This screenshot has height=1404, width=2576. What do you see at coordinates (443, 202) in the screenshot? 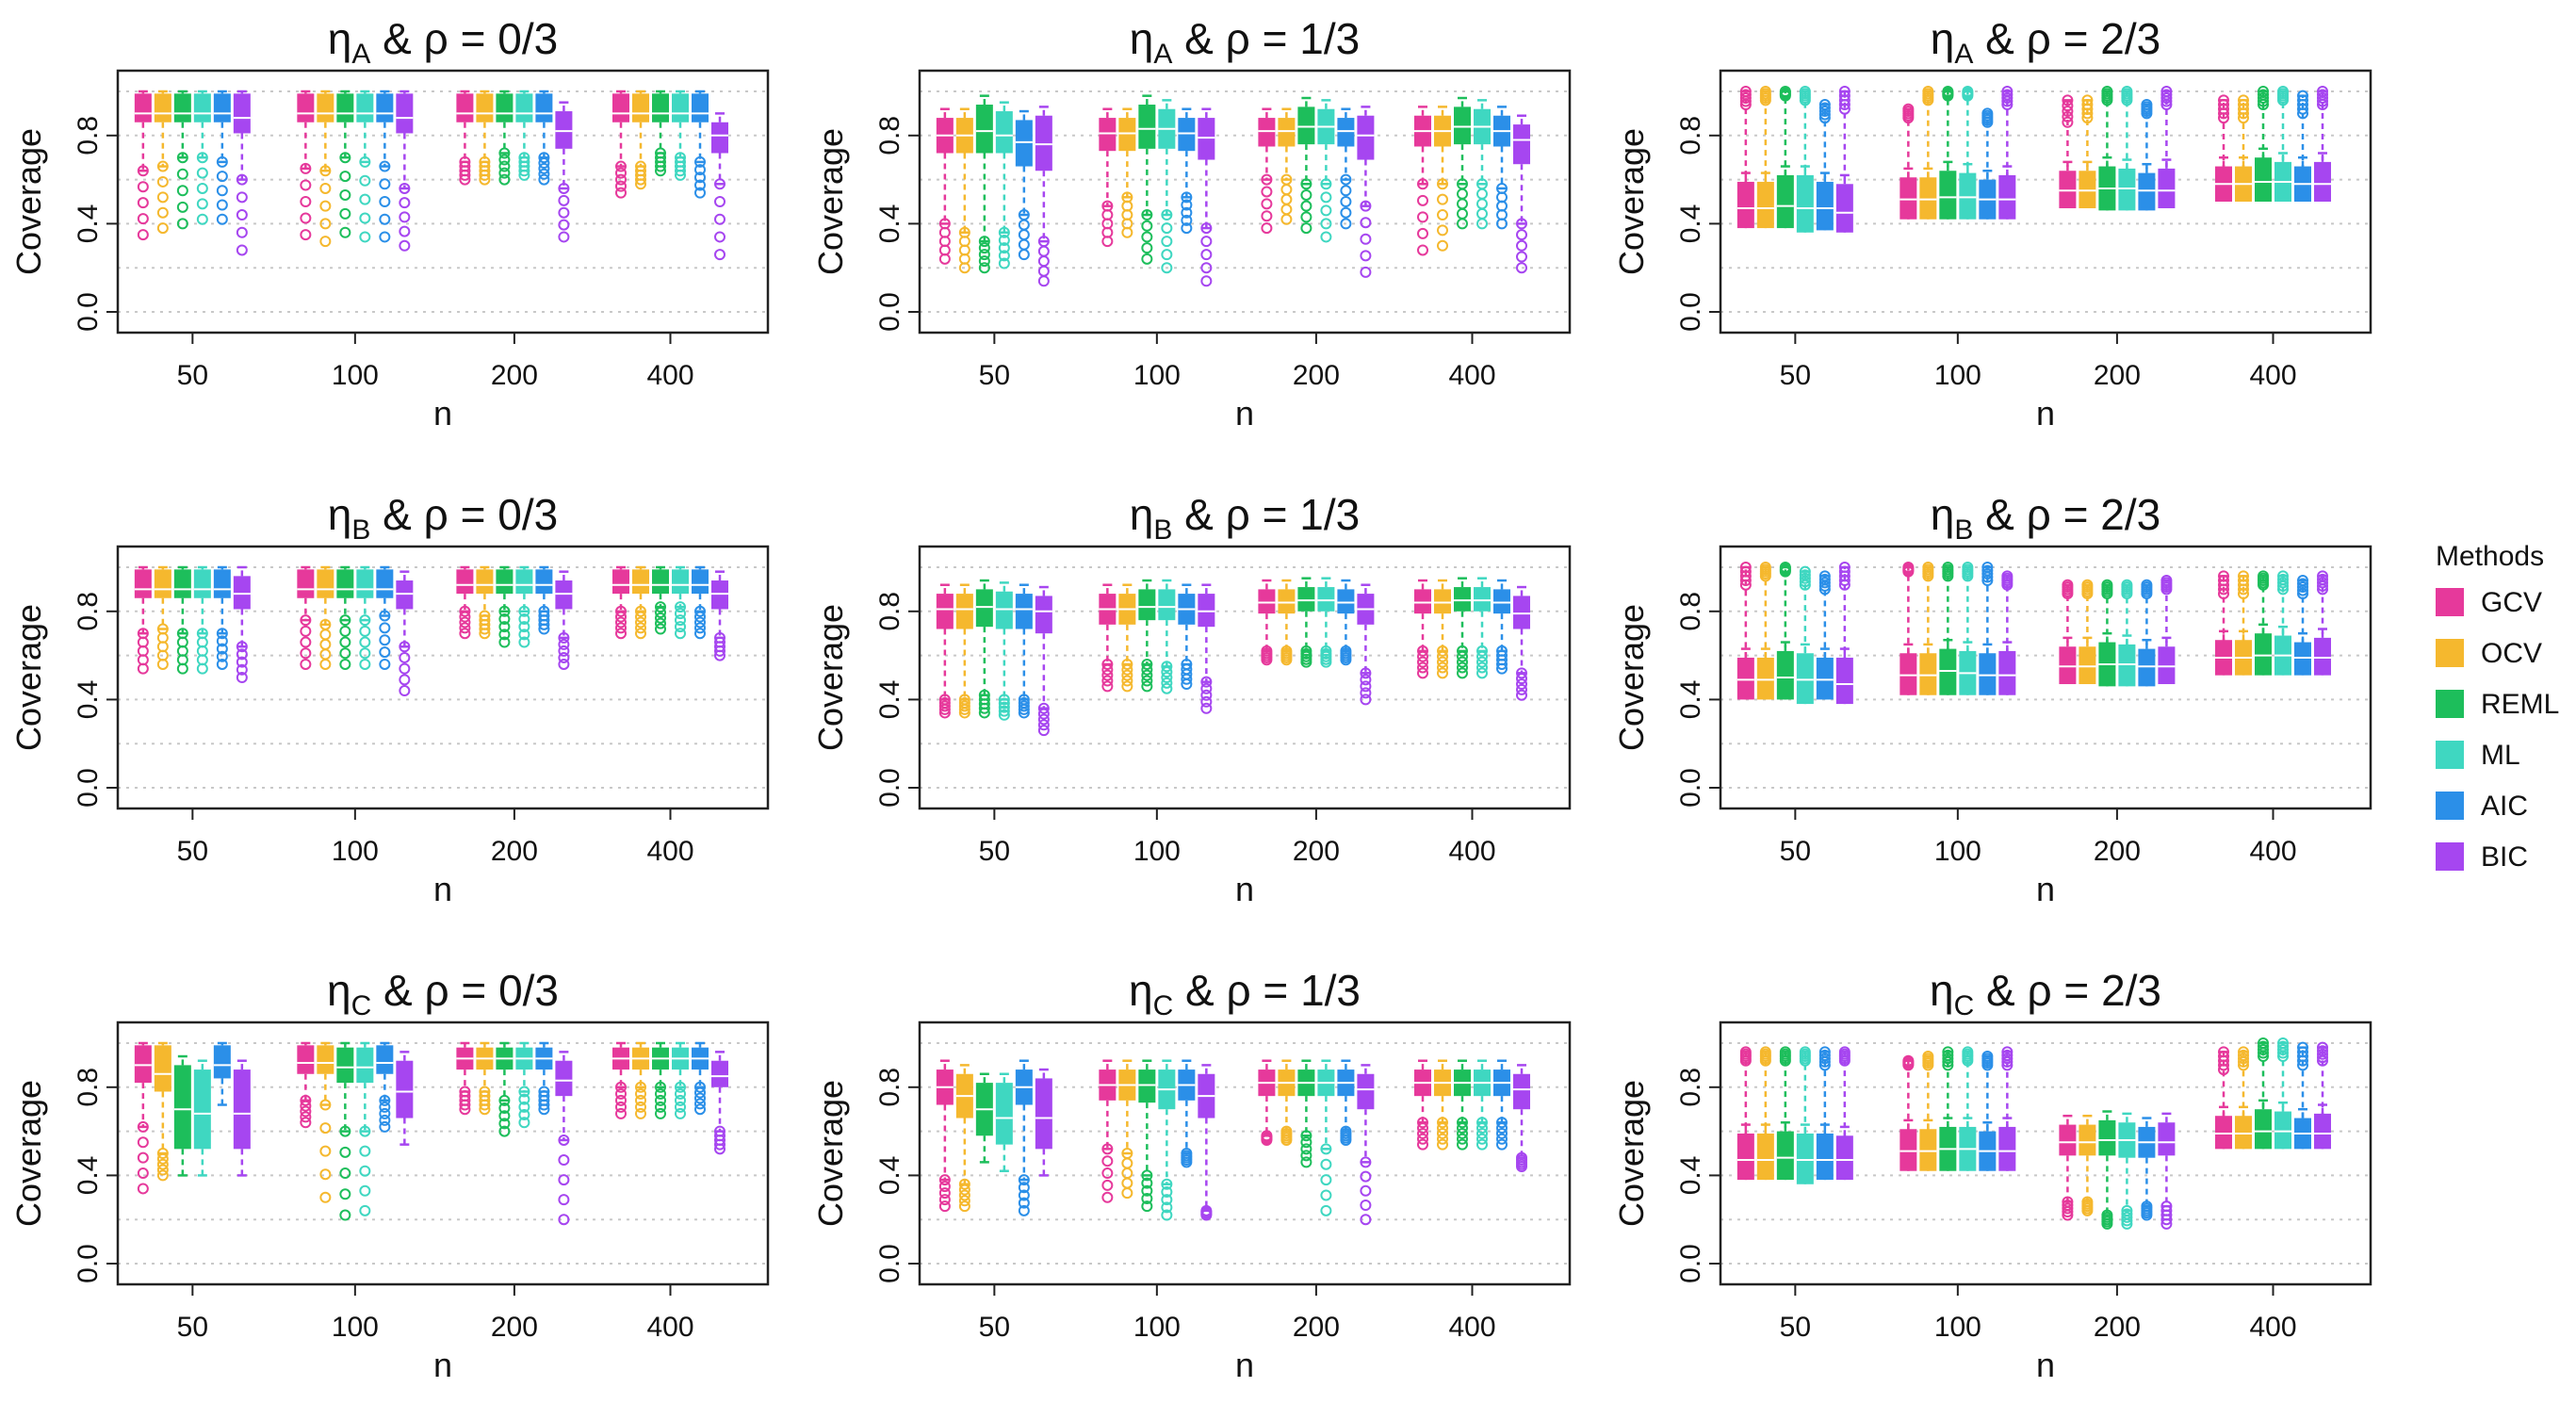
I see `plot-frame` at bounding box center [443, 202].